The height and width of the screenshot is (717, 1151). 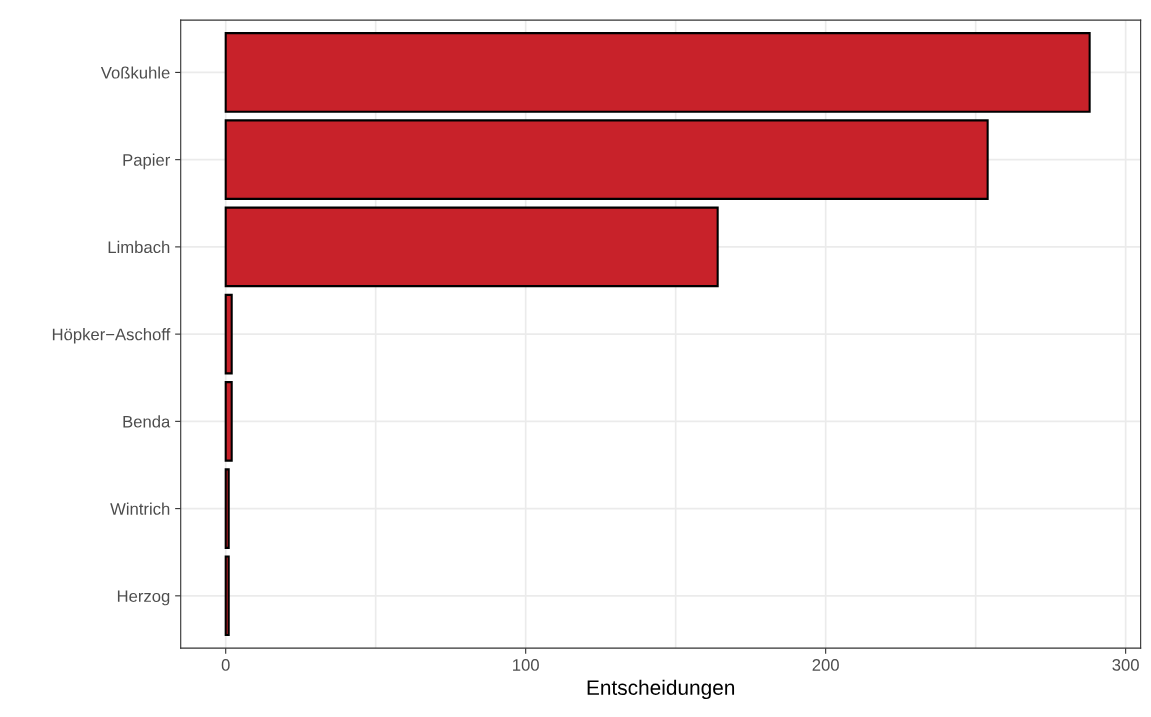 I want to click on x-tick-label: 200, so click(x=825, y=665).